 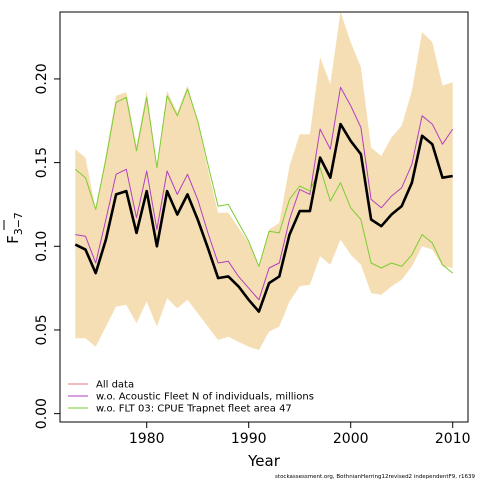 I want to click on y-axis-title-main: F, so click(x=13, y=239).